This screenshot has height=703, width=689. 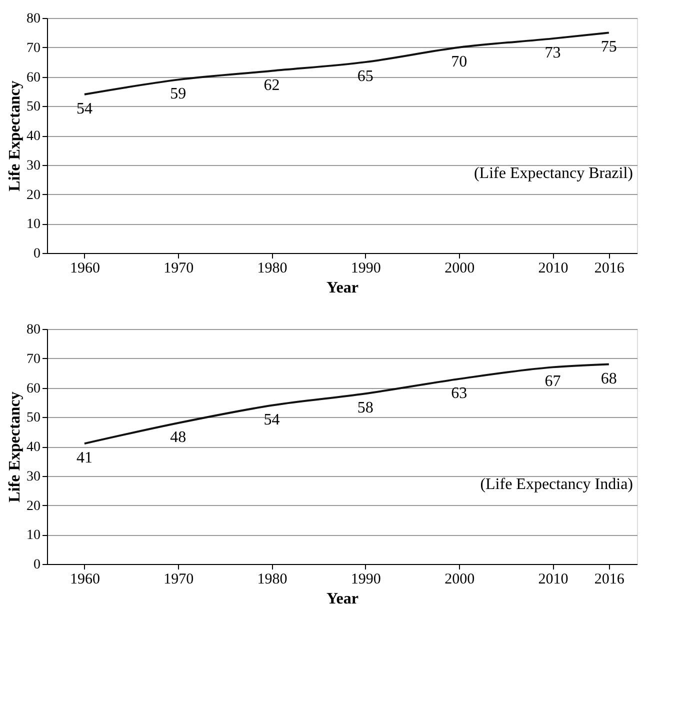 I want to click on data-label: 68, so click(x=608, y=379).